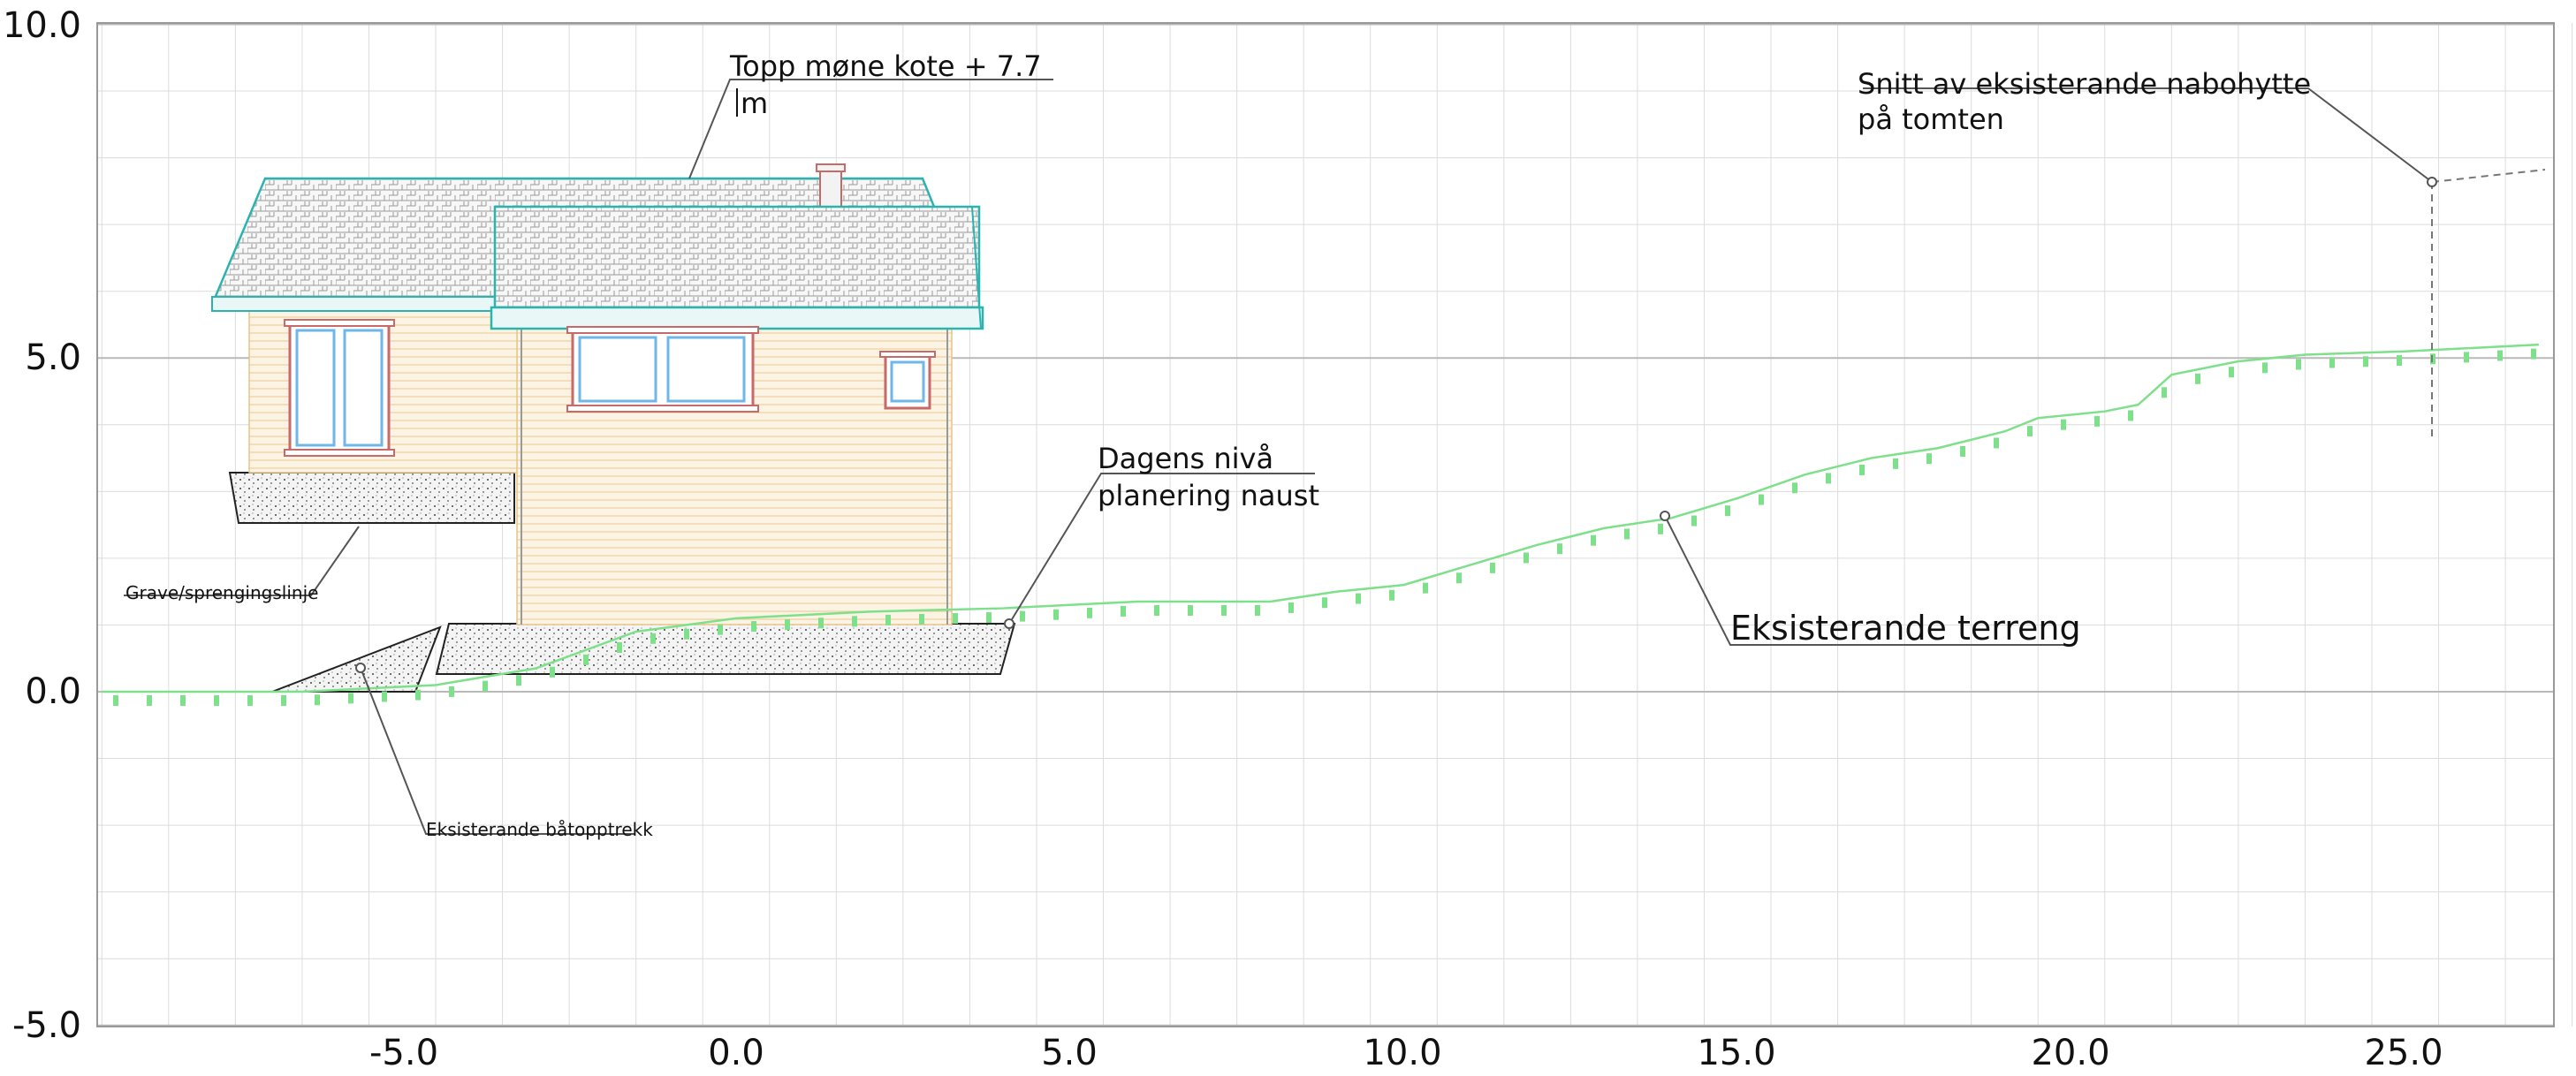 This screenshot has width=2576, height=1076. I want to click on y-tick-label: 10.0, so click(42, 26).